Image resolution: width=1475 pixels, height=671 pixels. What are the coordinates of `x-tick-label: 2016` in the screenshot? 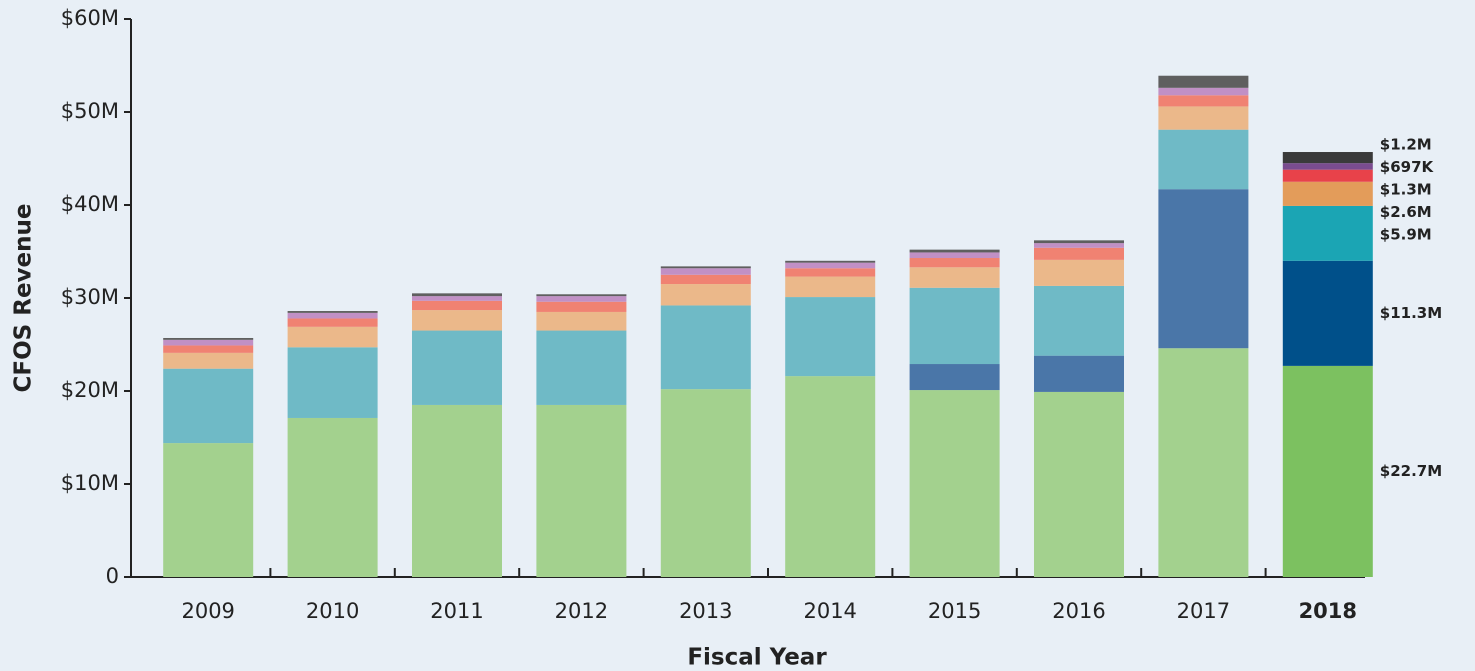 It's located at (1078, 611).